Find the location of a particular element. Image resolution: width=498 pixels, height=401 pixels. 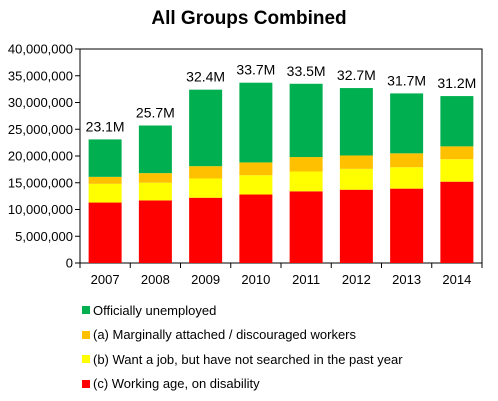

x-tick-label: 2010 is located at coordinates (255, 279).